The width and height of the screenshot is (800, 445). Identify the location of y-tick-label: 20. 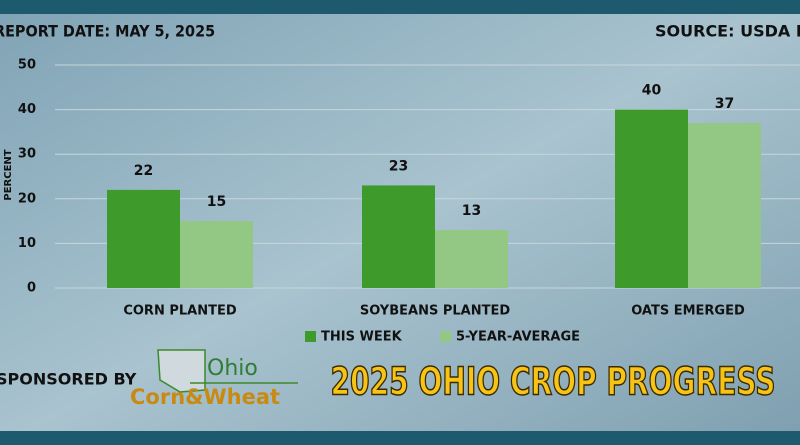
(27, 198).